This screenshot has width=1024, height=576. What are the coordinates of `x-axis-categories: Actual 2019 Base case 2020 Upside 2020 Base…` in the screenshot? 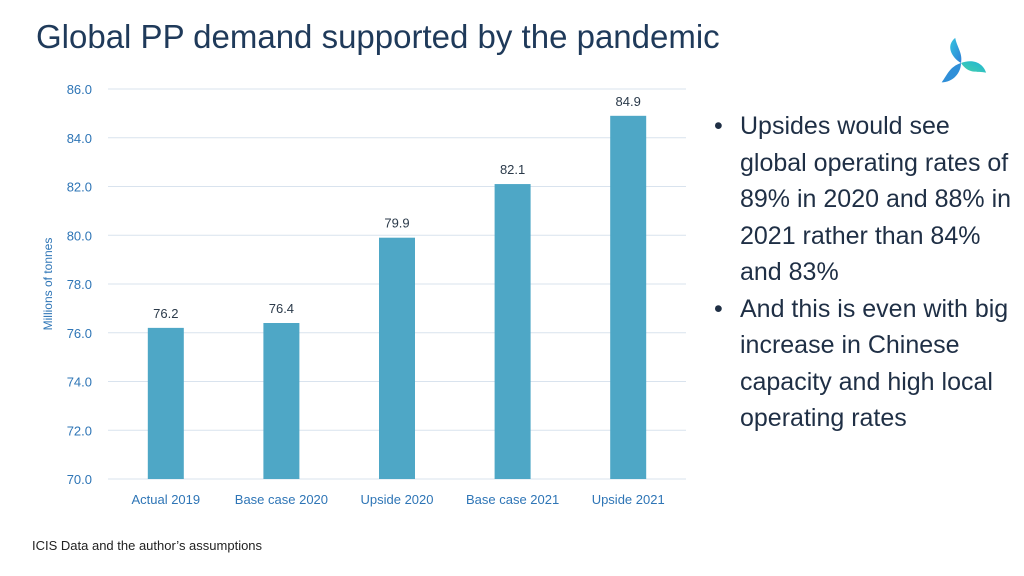 It's located at (397, 499).